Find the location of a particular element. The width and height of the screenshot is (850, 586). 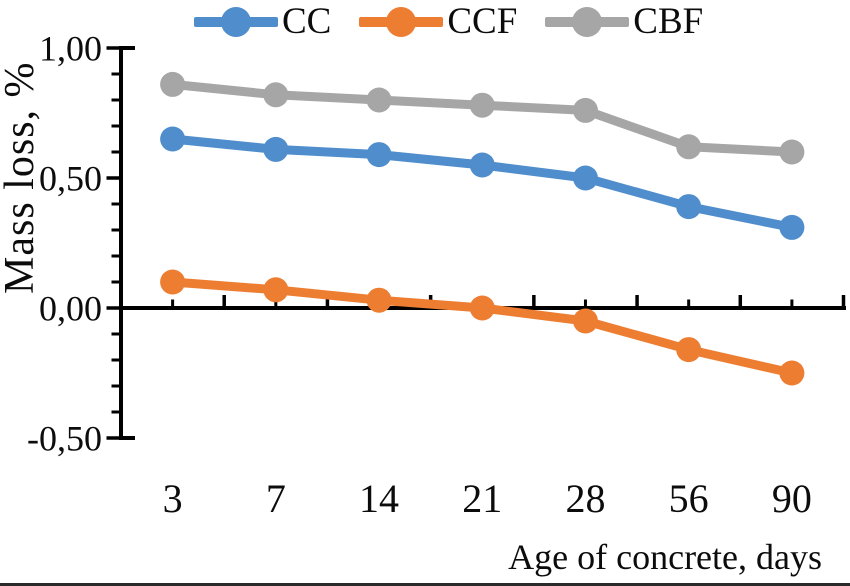

legend-item-cc: CC is located at coordinates (263, 21).